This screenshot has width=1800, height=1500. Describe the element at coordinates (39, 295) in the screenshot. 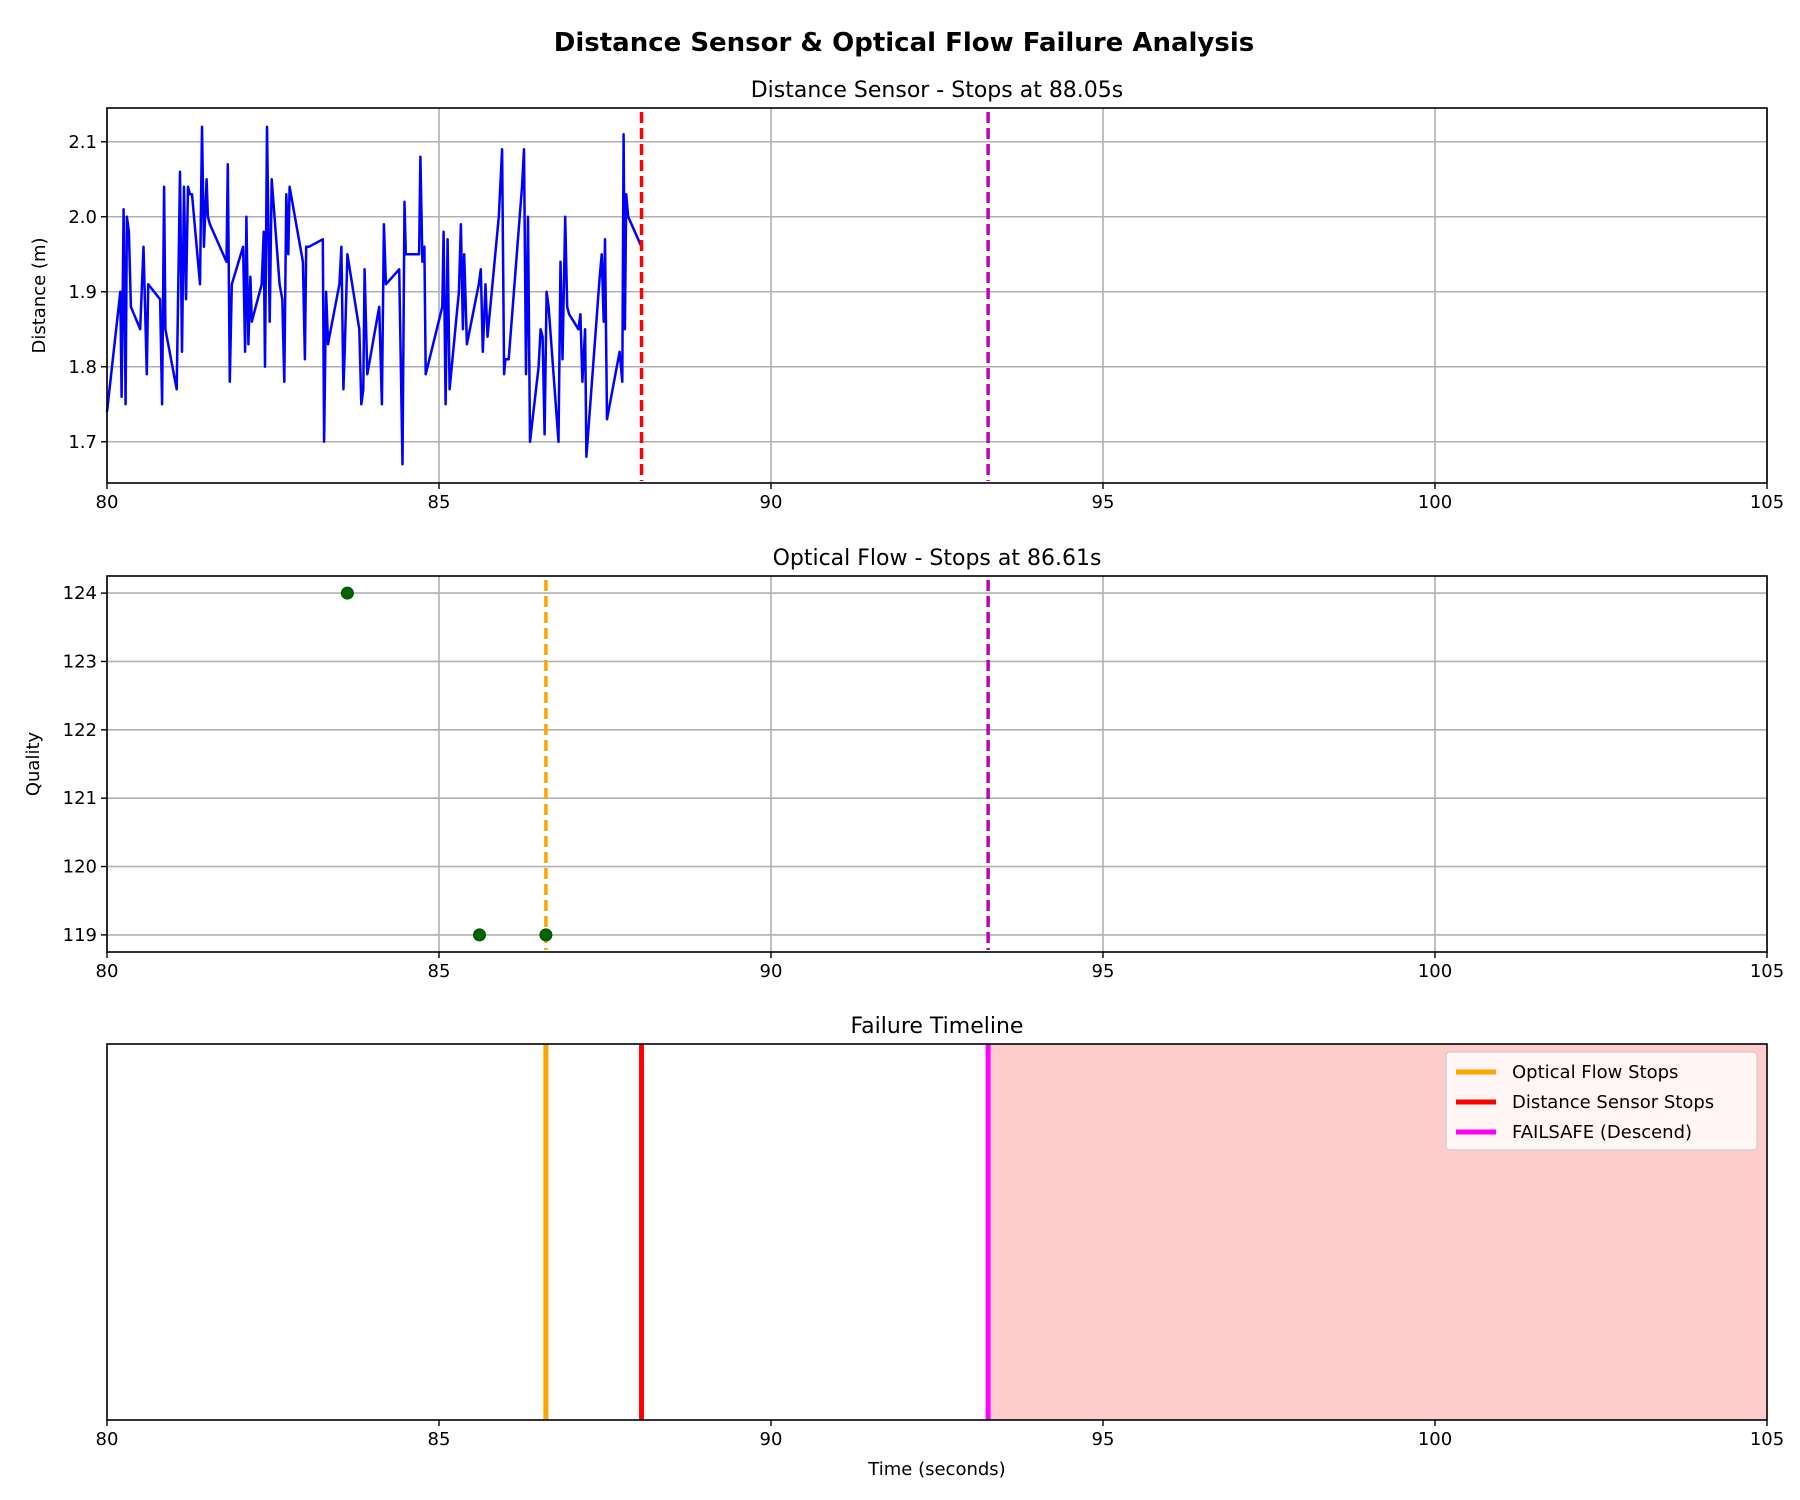

I see `y-axis-label: Distance (m)` at that location.